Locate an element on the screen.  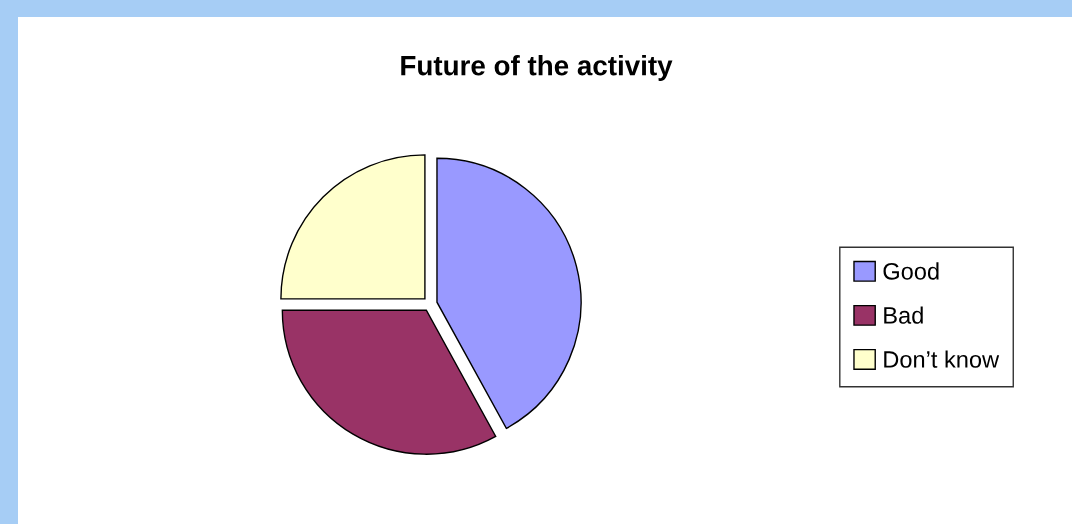
legend-label: Bad is located at coordinates (903, 315).